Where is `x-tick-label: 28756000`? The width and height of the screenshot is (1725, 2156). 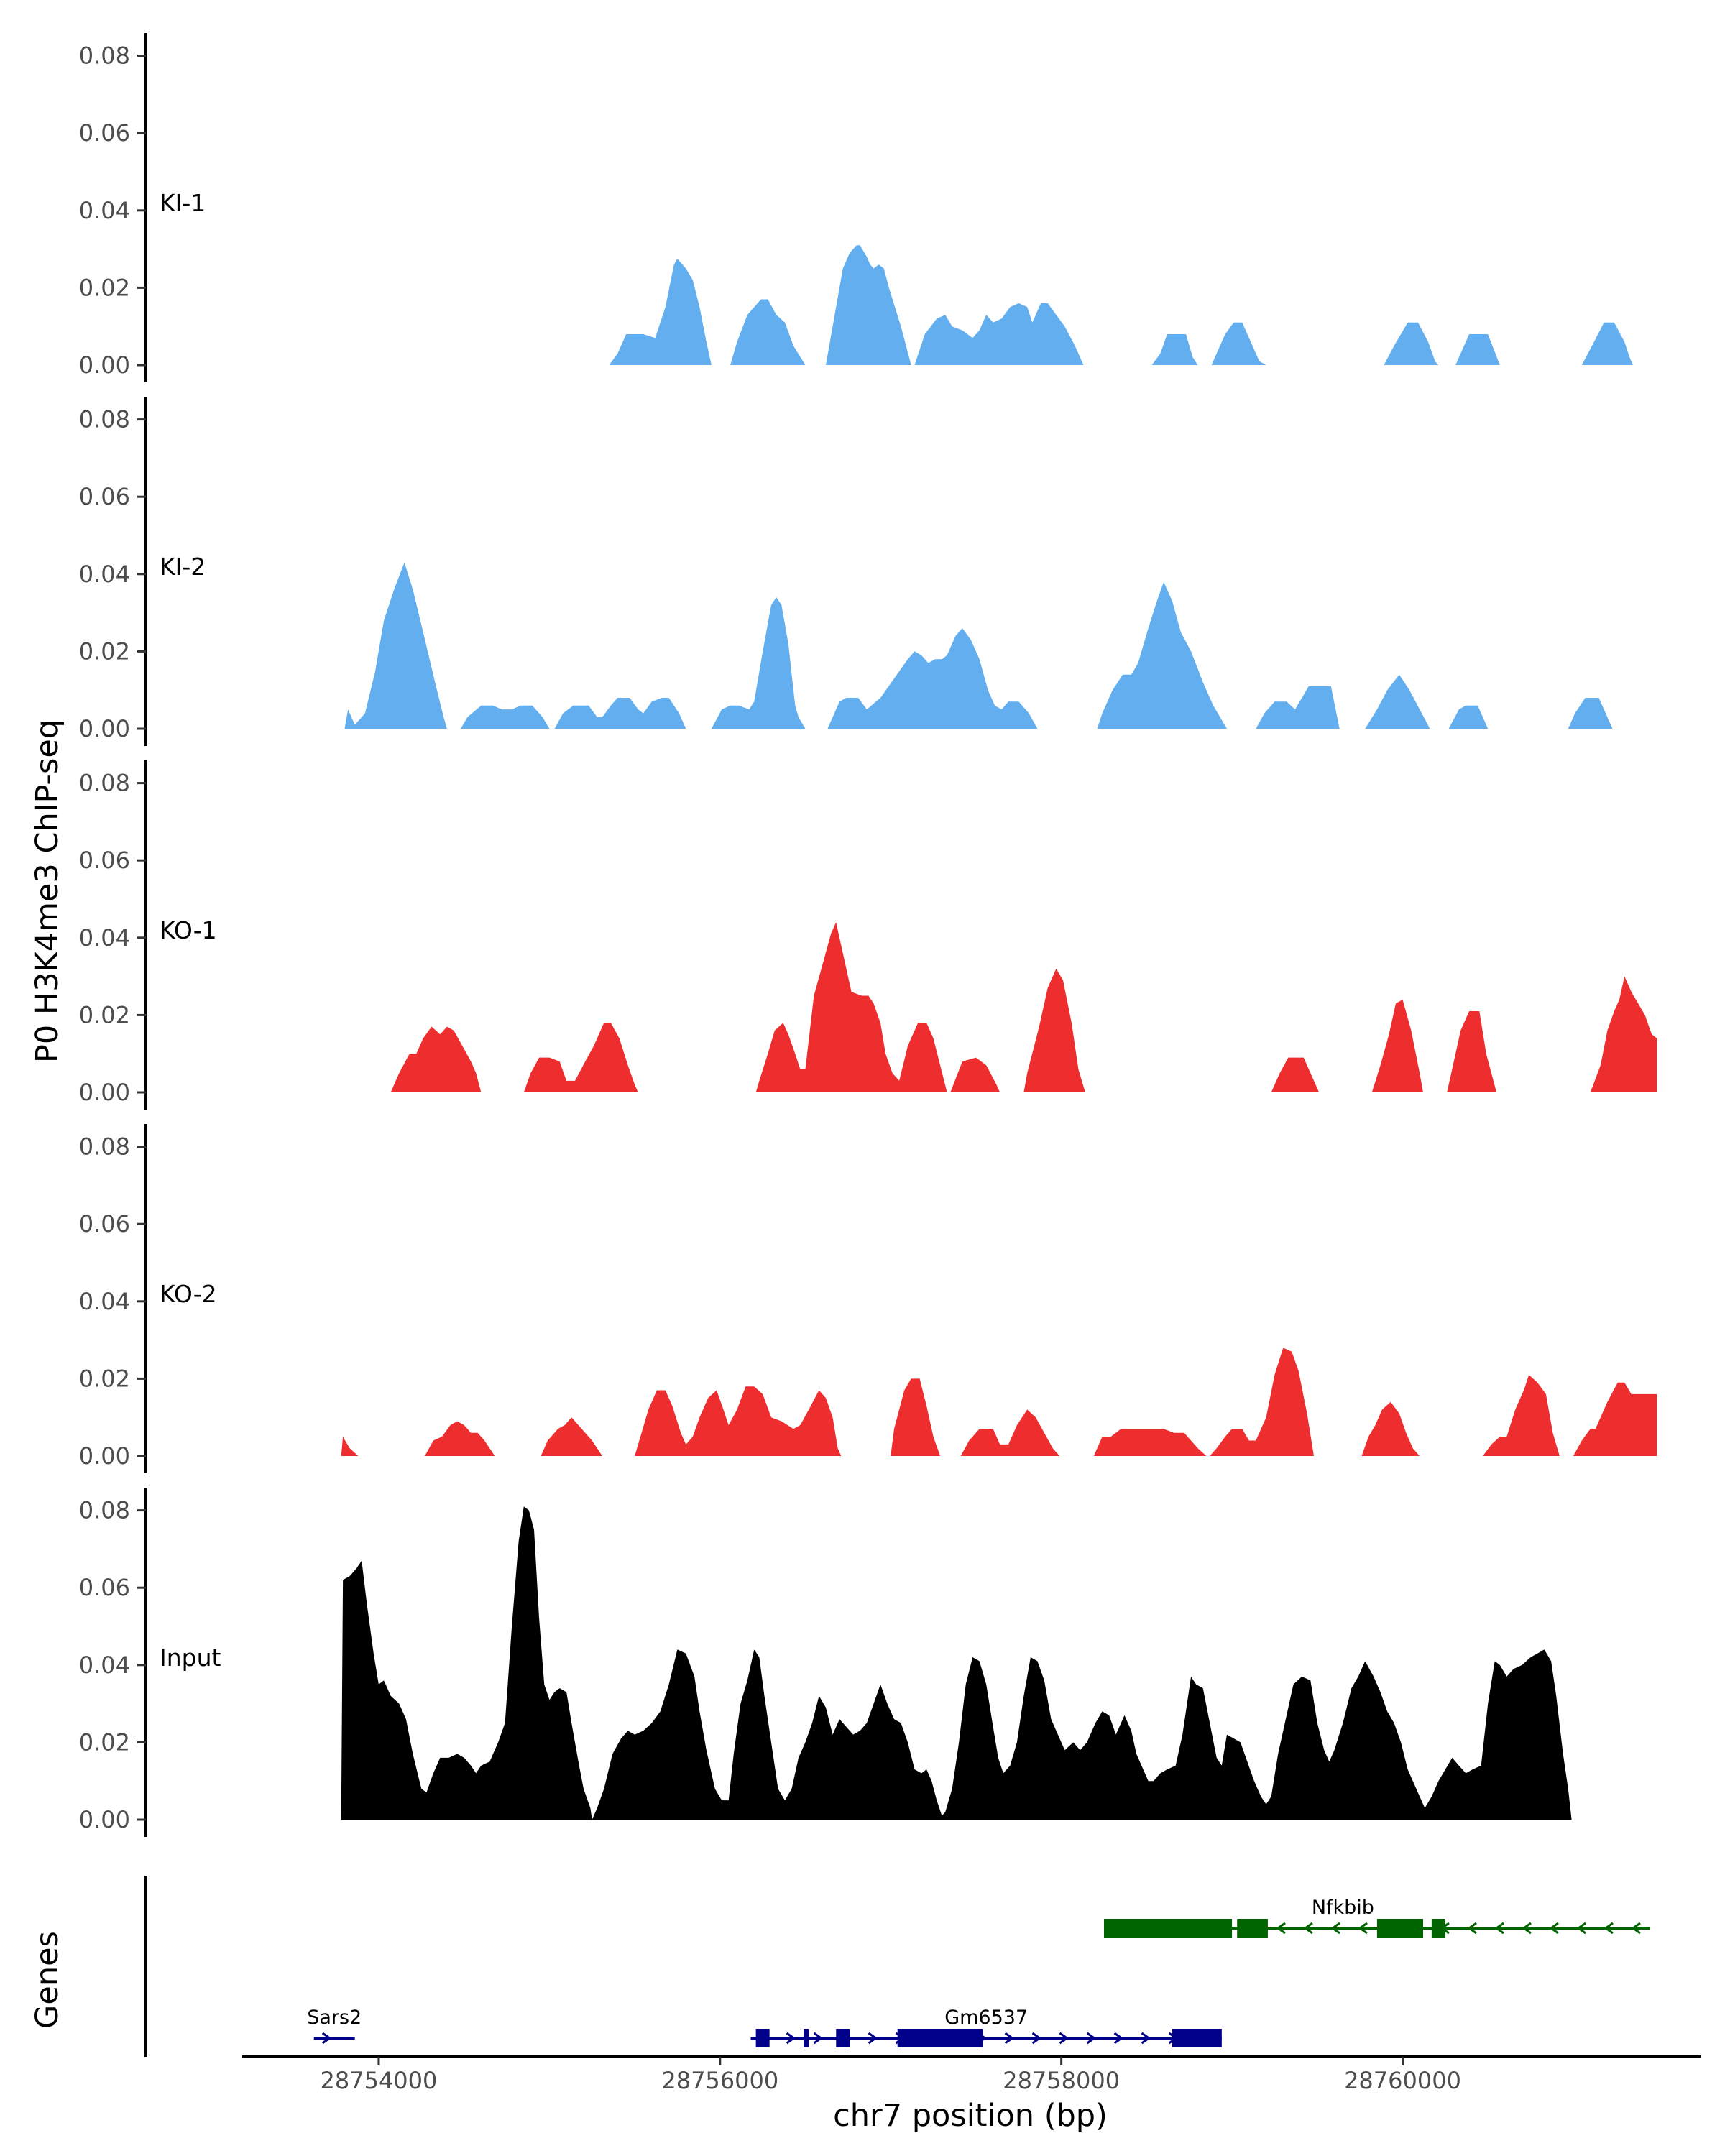
x-tick-label: 28756000 is located at coordinates (719, 2080).